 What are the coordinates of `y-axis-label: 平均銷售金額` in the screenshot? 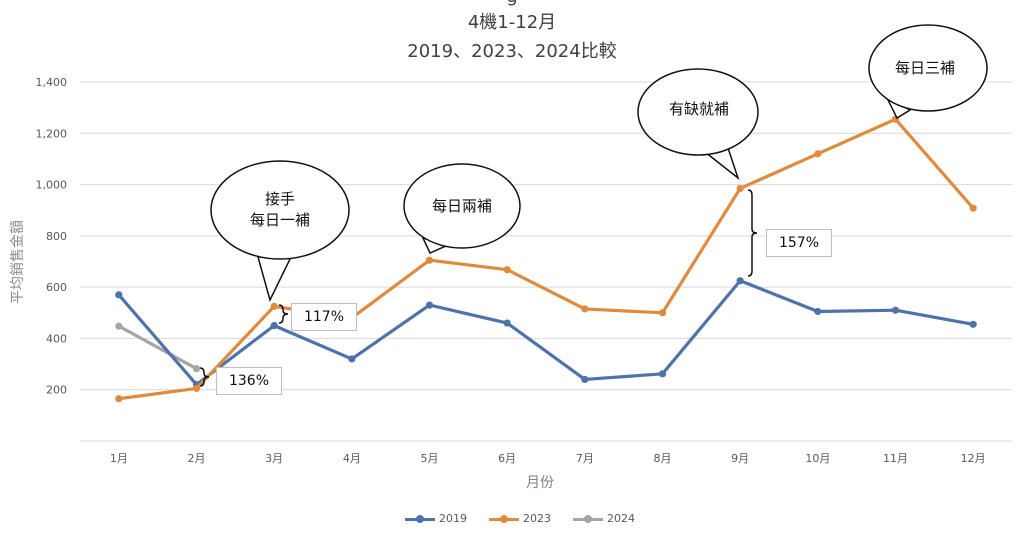 It's located at (18, 262).